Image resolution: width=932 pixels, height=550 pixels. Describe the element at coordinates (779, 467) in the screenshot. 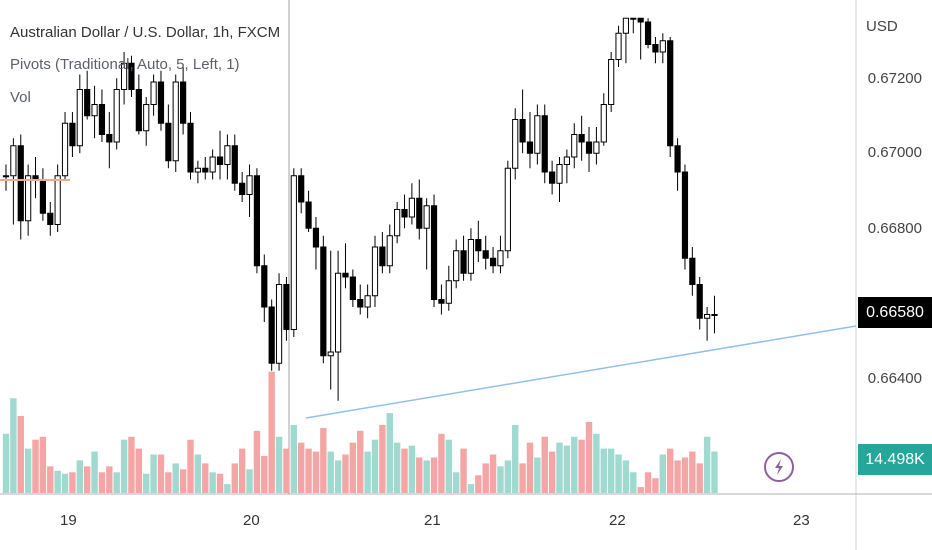

I see `lightning-icon` at that location.